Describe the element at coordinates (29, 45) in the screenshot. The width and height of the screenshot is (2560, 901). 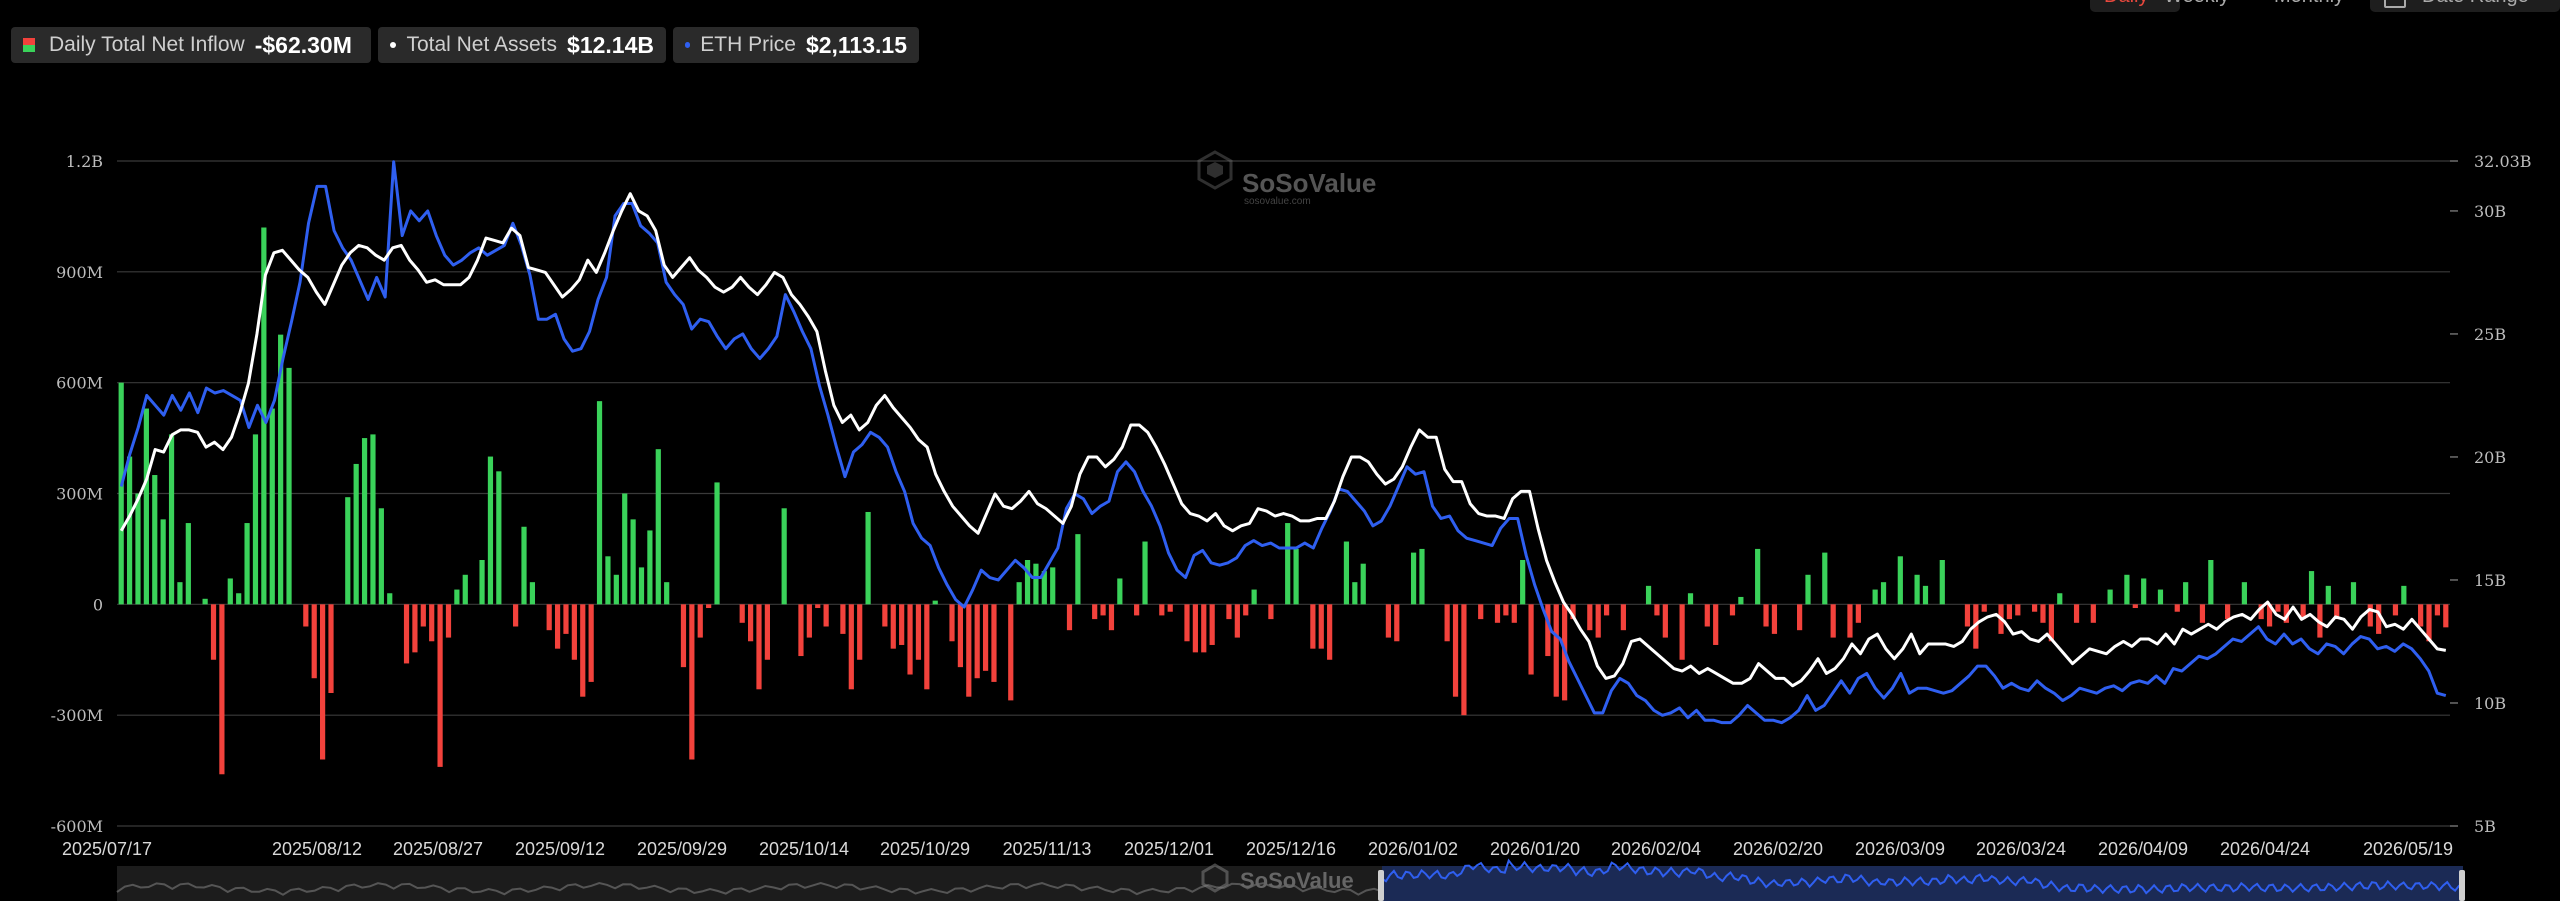
I see `legend-inflow-swatch` at that location.